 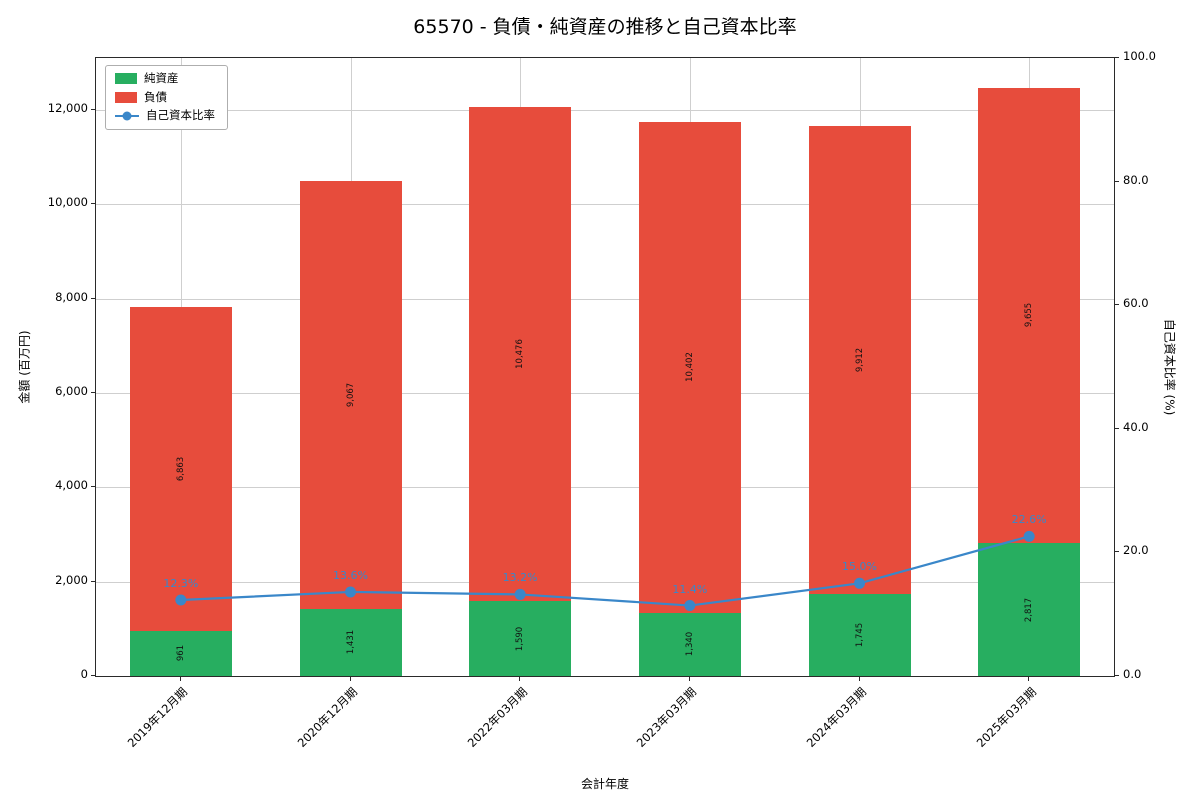 What do you see at coordinates (71, 579) in the screenshot?
I see `y-tick-label-left: 2,000` at bounding box center [71, 579].